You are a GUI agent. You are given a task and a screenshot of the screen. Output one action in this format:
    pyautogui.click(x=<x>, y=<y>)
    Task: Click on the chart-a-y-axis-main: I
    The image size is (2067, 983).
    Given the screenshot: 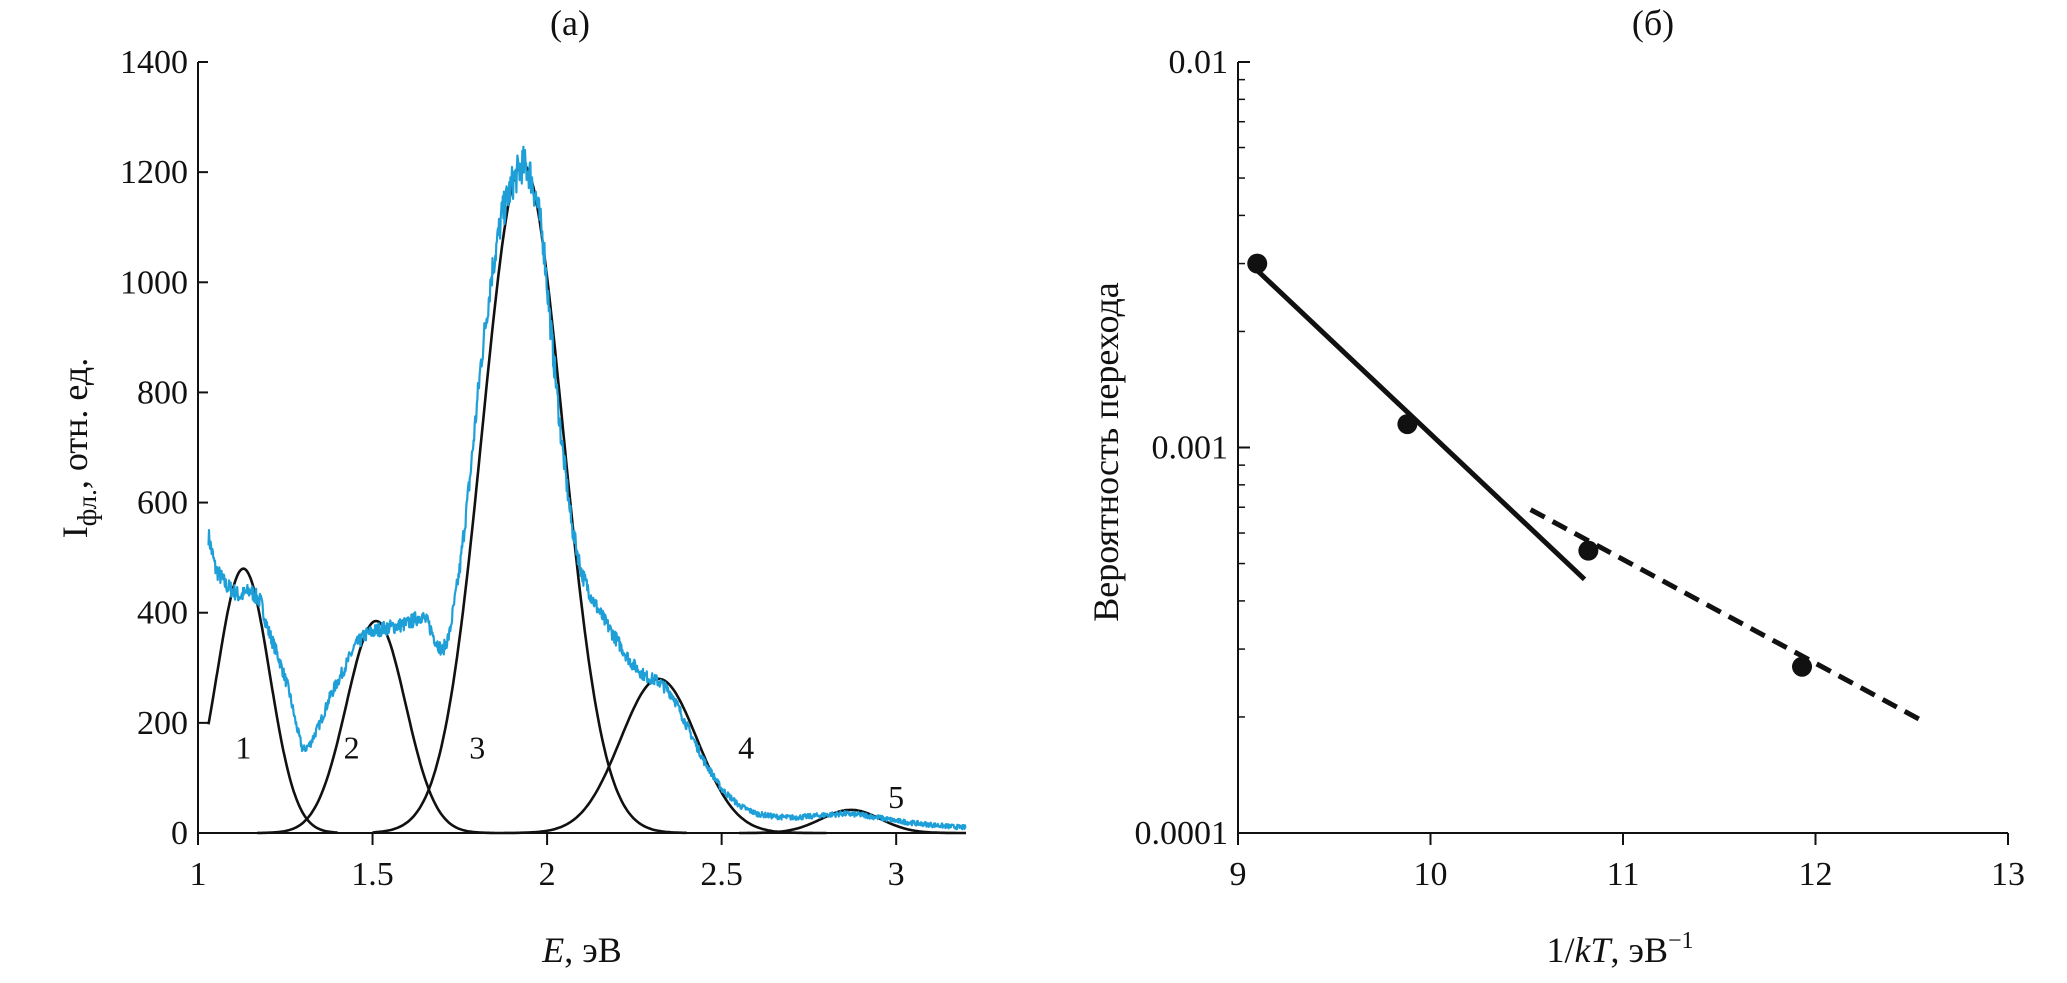 What is the action you would take?
    pyautogui.click(x=75, y=532)
    